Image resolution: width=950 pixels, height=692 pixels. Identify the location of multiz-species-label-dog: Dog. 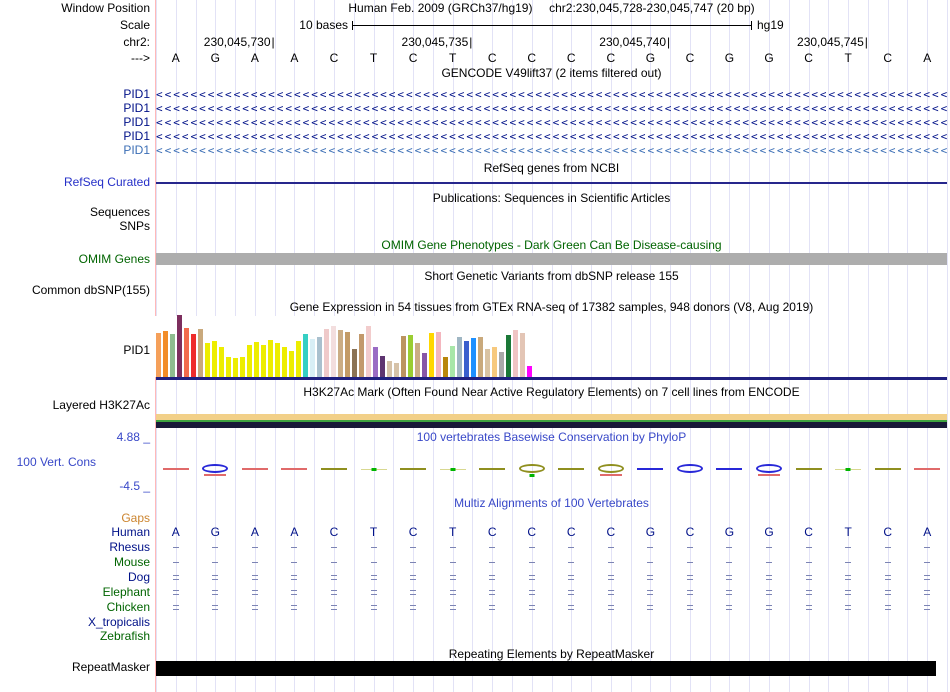
(138, 577).